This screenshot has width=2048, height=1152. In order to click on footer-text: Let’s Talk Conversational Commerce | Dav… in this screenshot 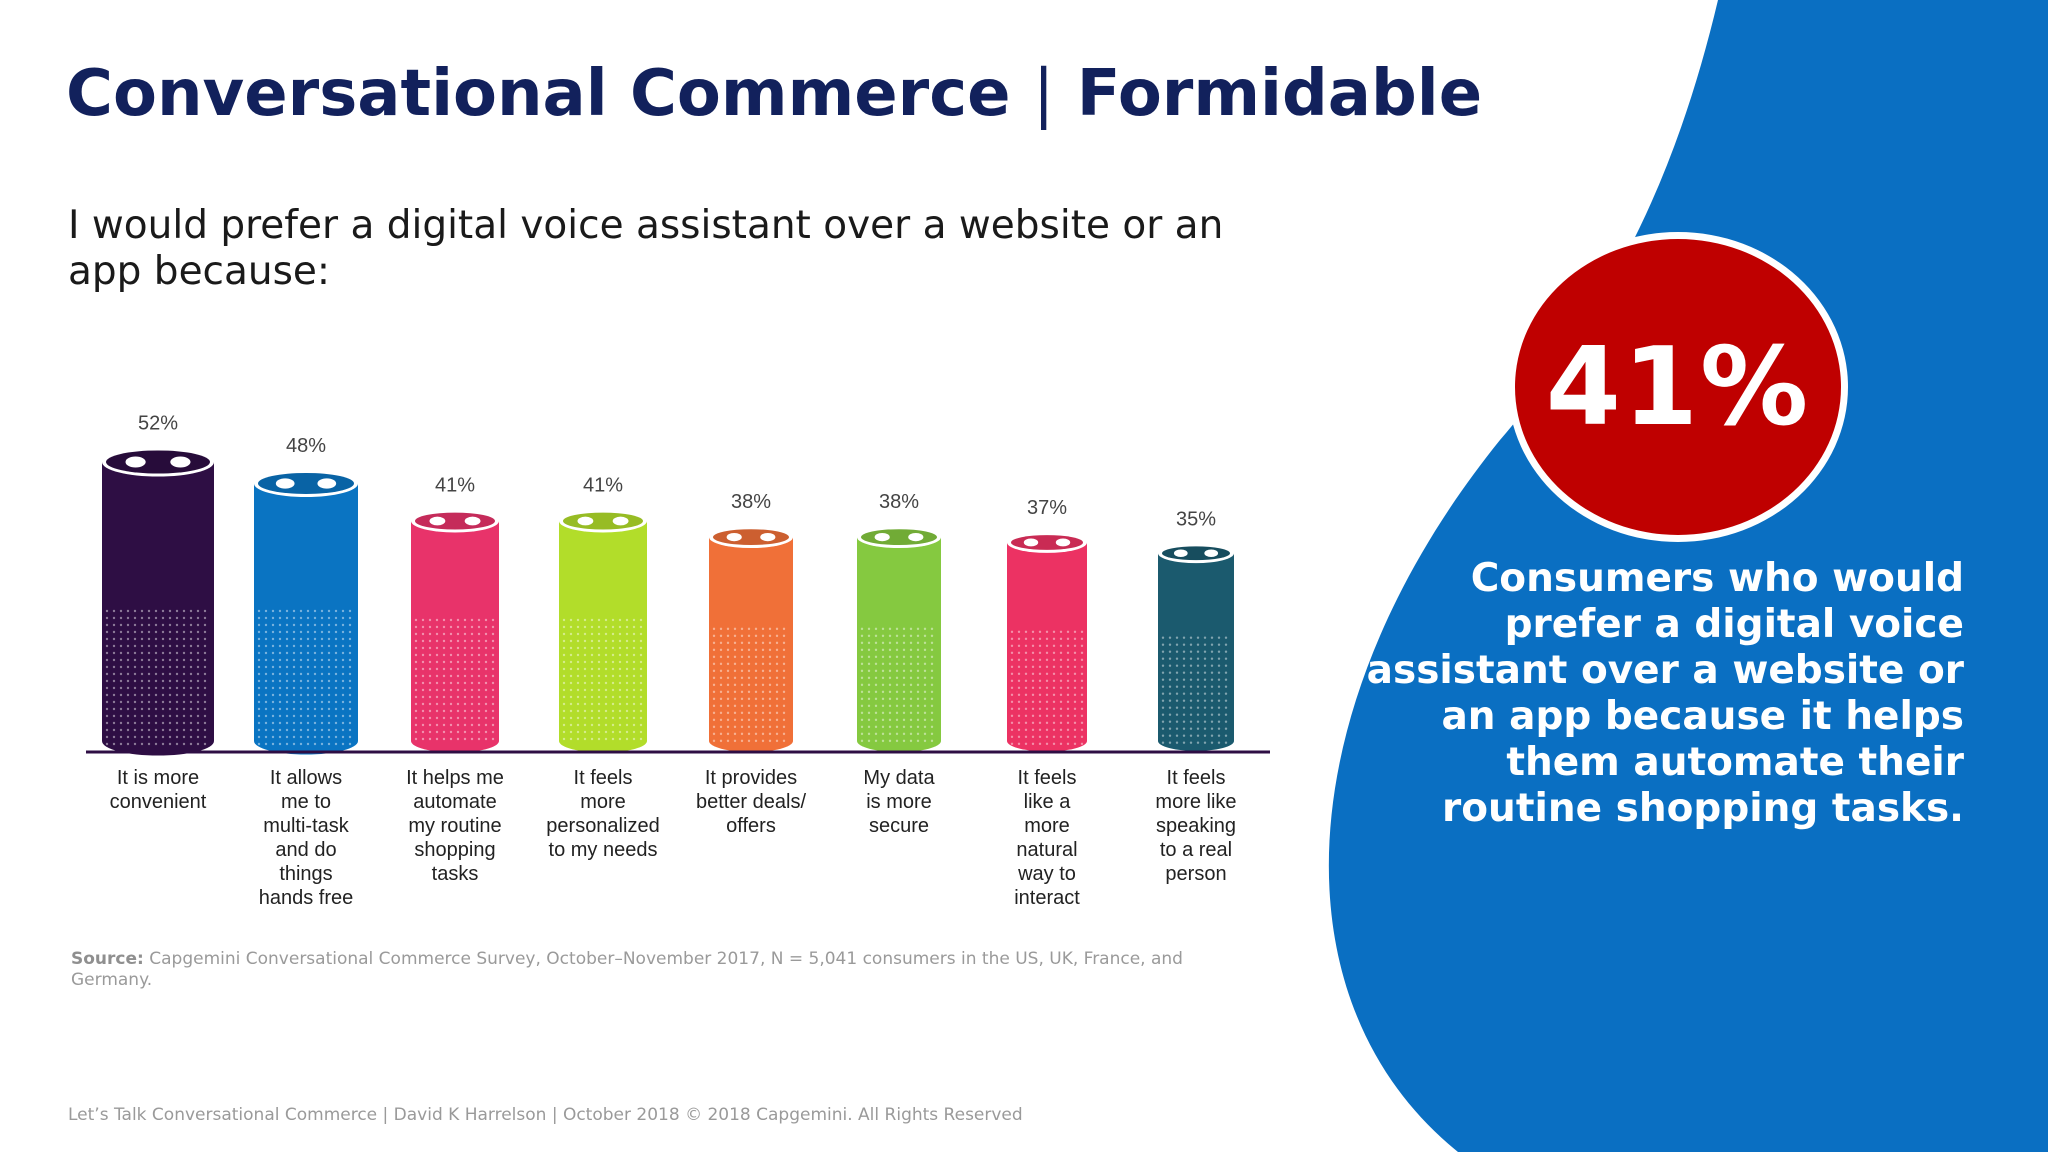, I will do `click(545, 1115)`.